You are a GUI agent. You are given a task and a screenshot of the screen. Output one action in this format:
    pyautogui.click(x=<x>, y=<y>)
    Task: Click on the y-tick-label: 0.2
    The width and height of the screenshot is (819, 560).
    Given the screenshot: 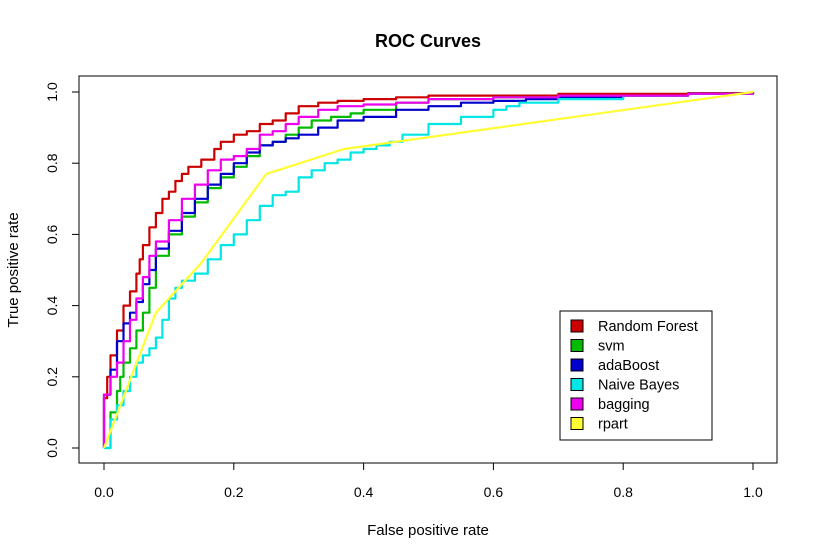 What is the action you would take?
    pyautogui.click(x=52, y=377)
    